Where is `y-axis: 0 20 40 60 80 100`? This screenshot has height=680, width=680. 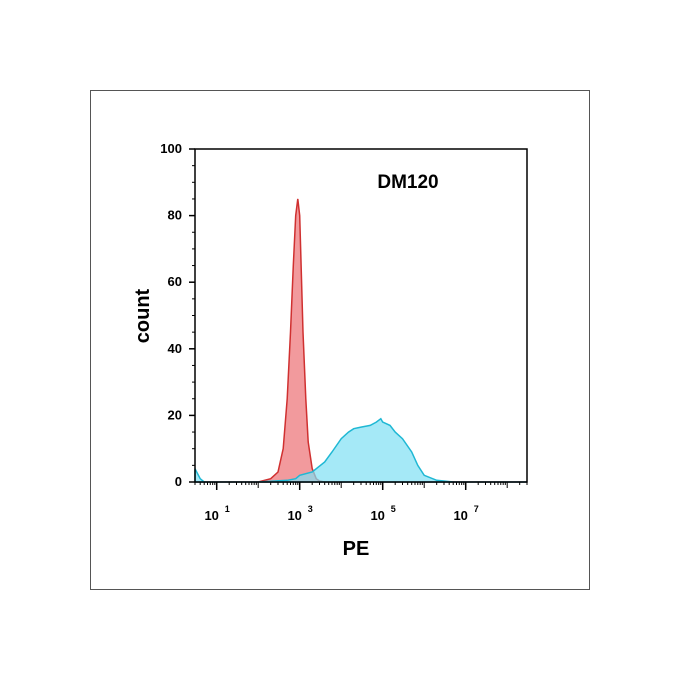 y-axis: 0 20 40 60 80 100 is located at coordinates (177, 315).